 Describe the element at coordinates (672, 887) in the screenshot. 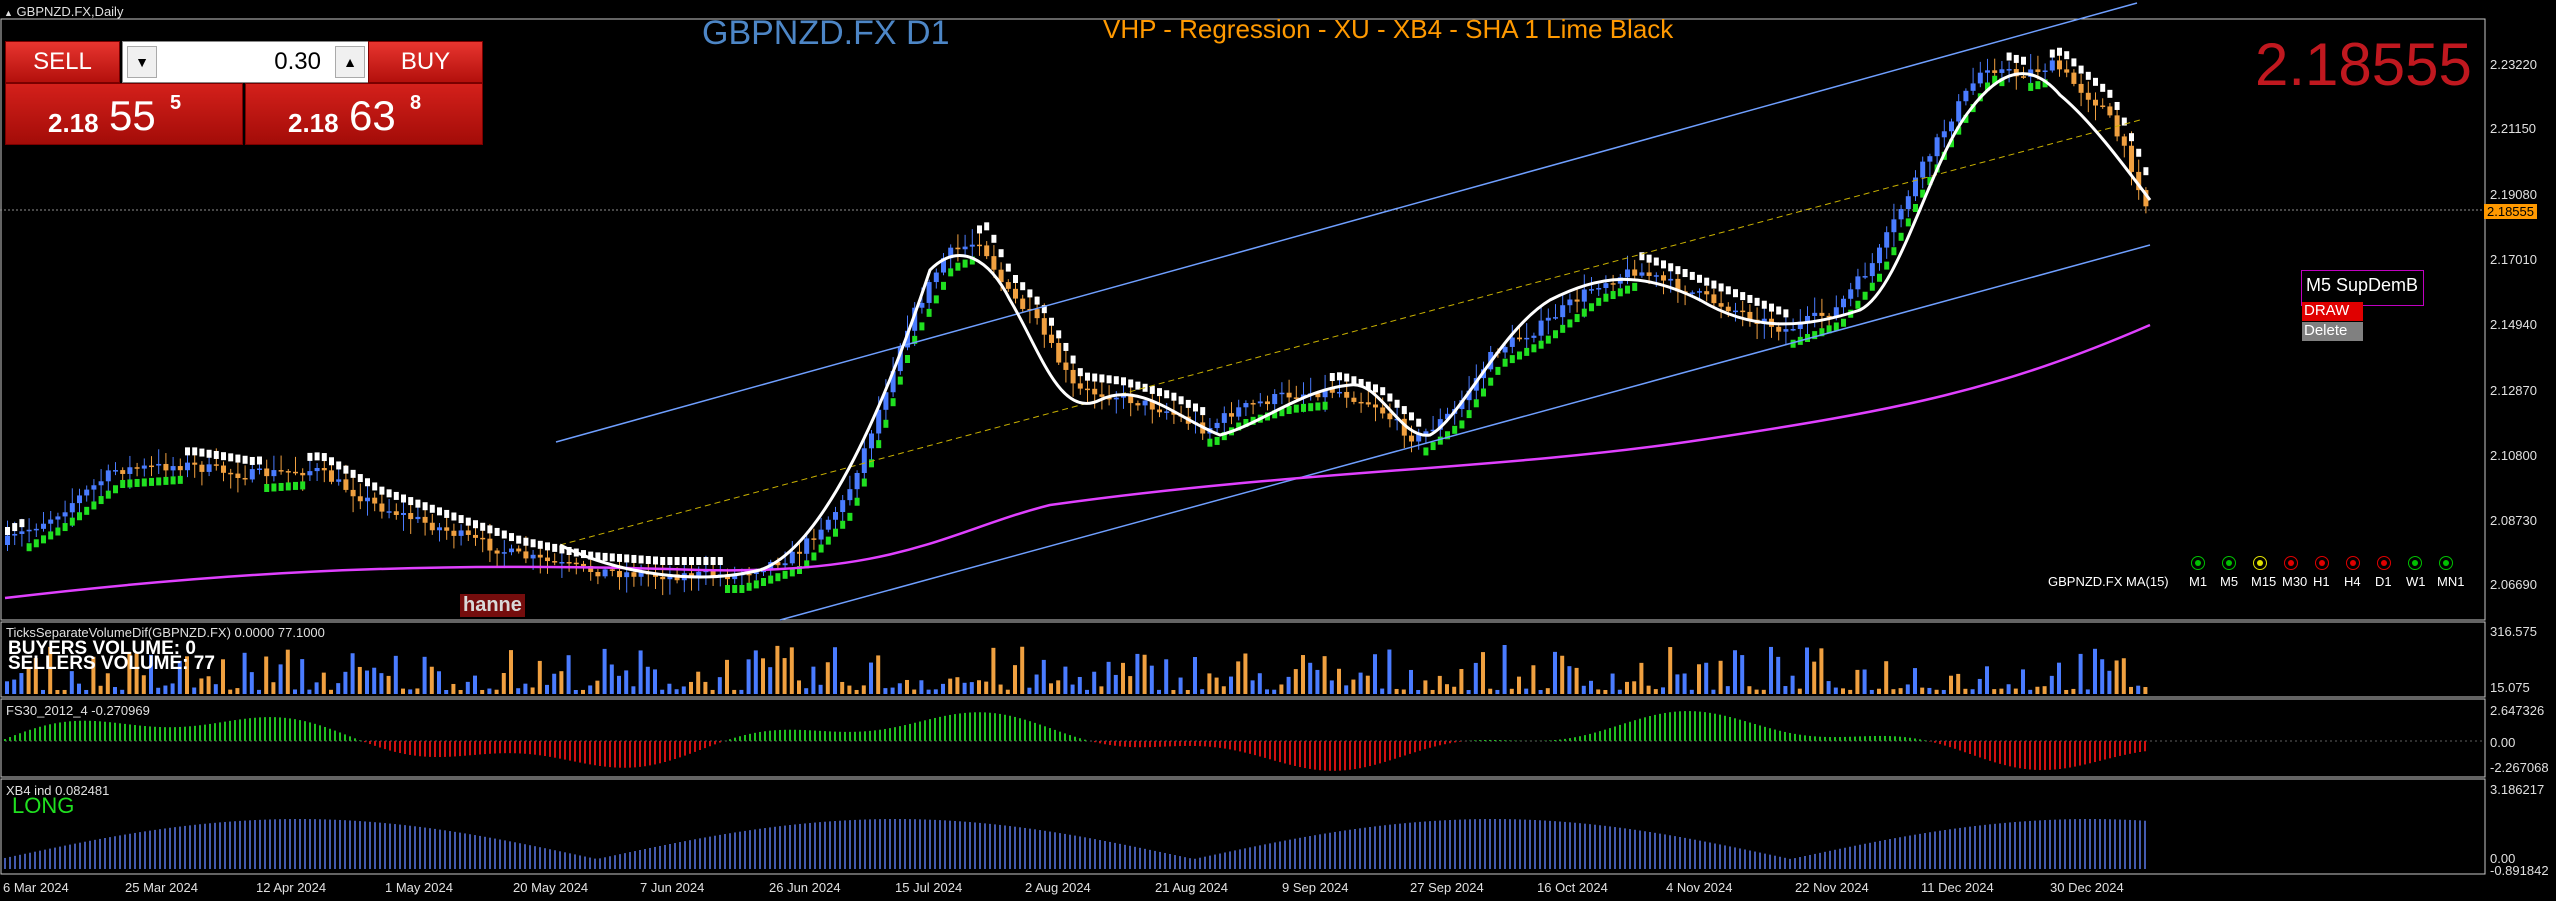

I see `date-axis-label: 7 Jun 2024` at that location.